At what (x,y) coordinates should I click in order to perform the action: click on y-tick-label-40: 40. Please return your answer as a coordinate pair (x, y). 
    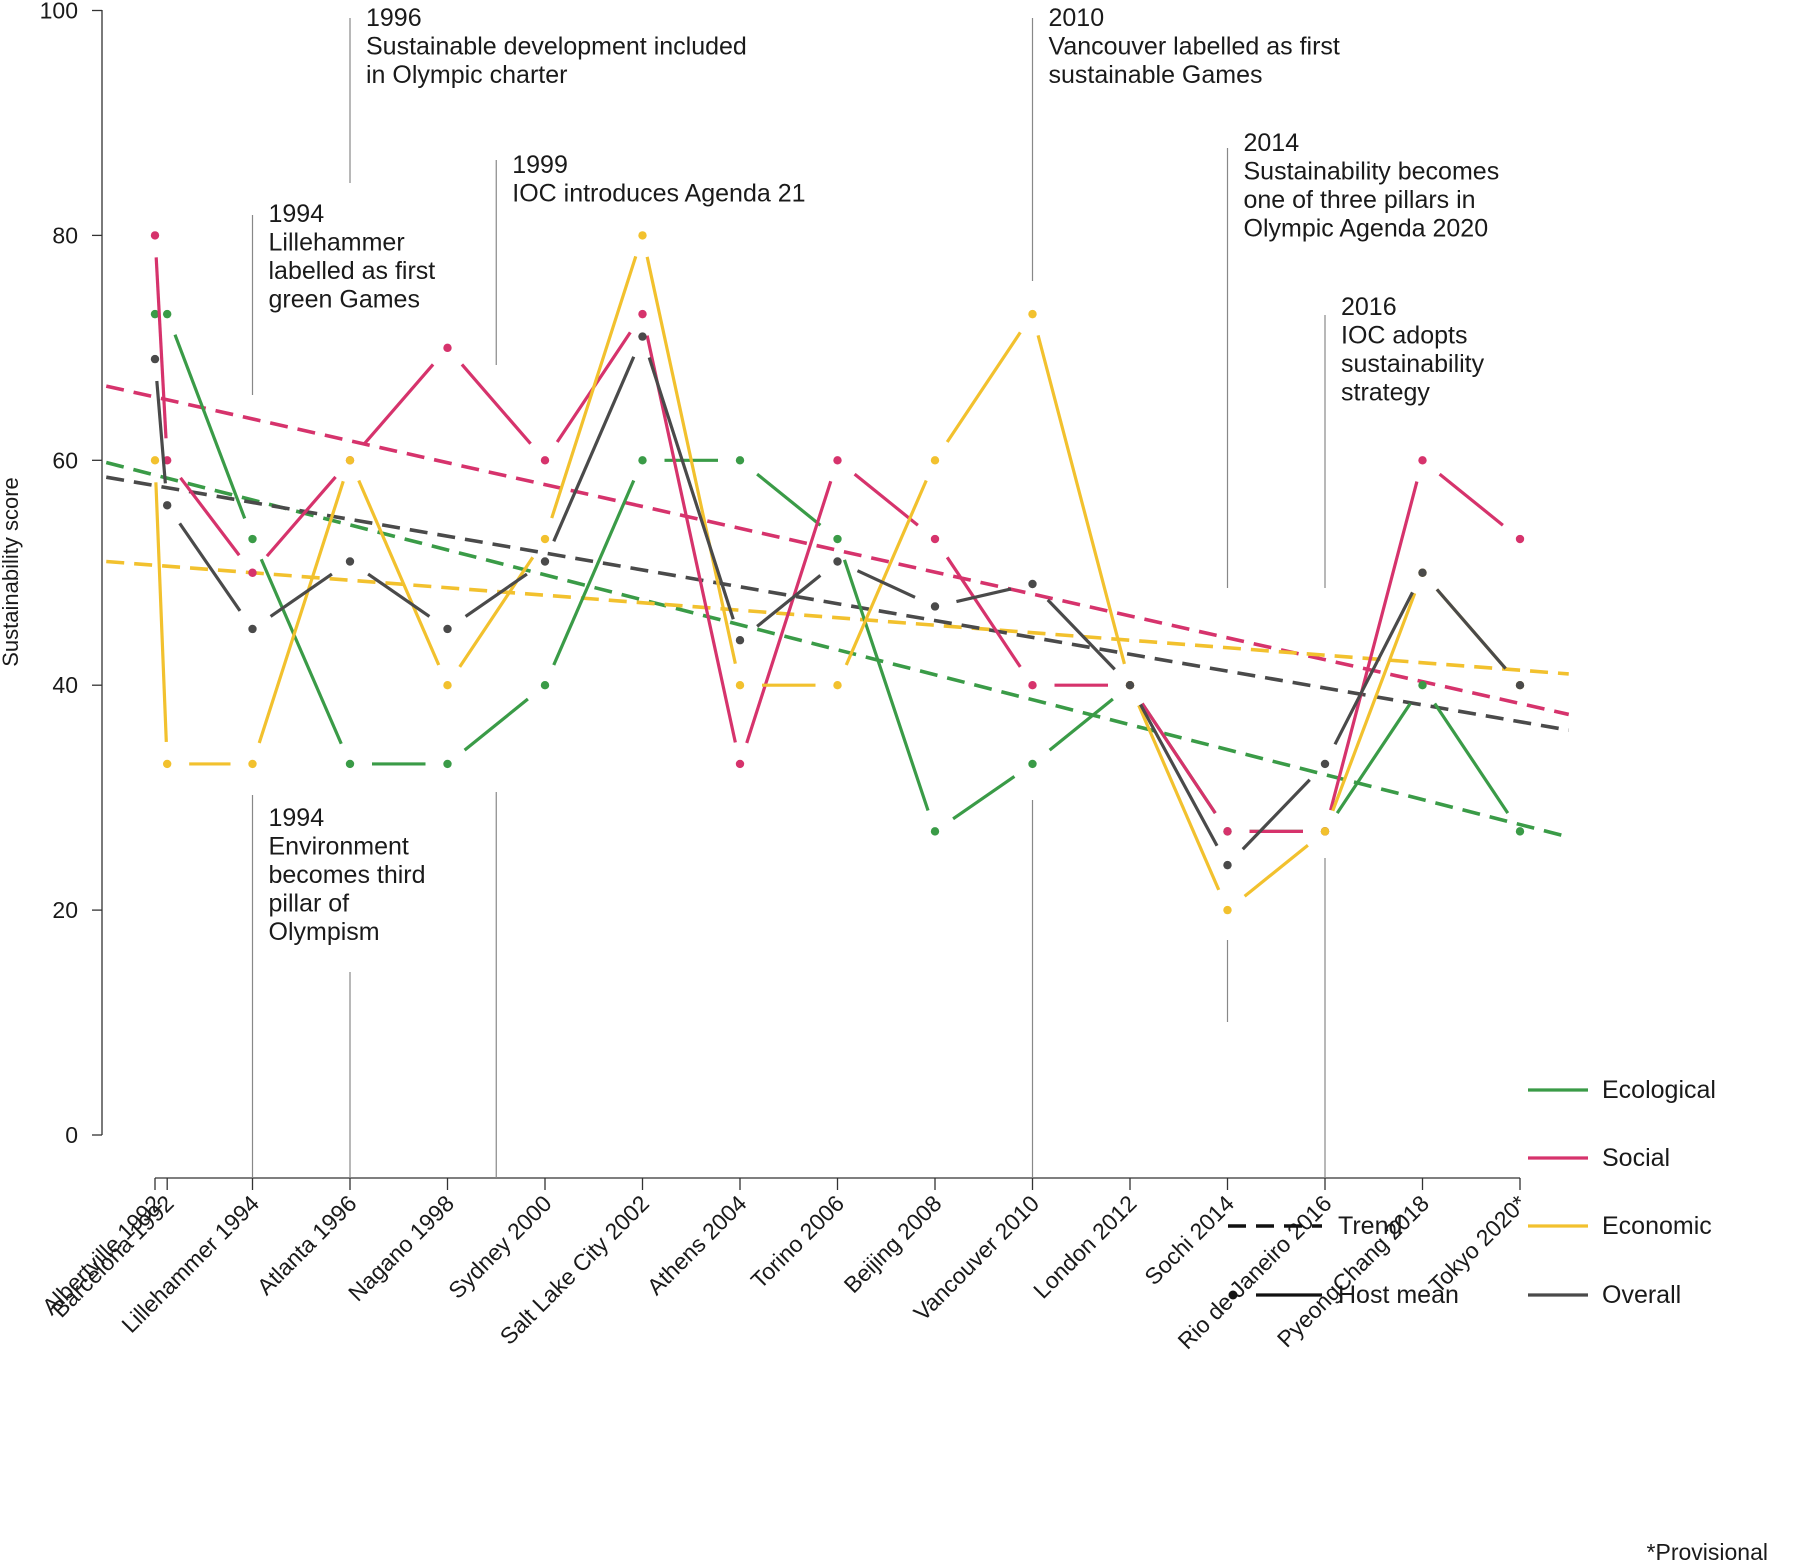
    Looking at the image, I should click on (65, 685).